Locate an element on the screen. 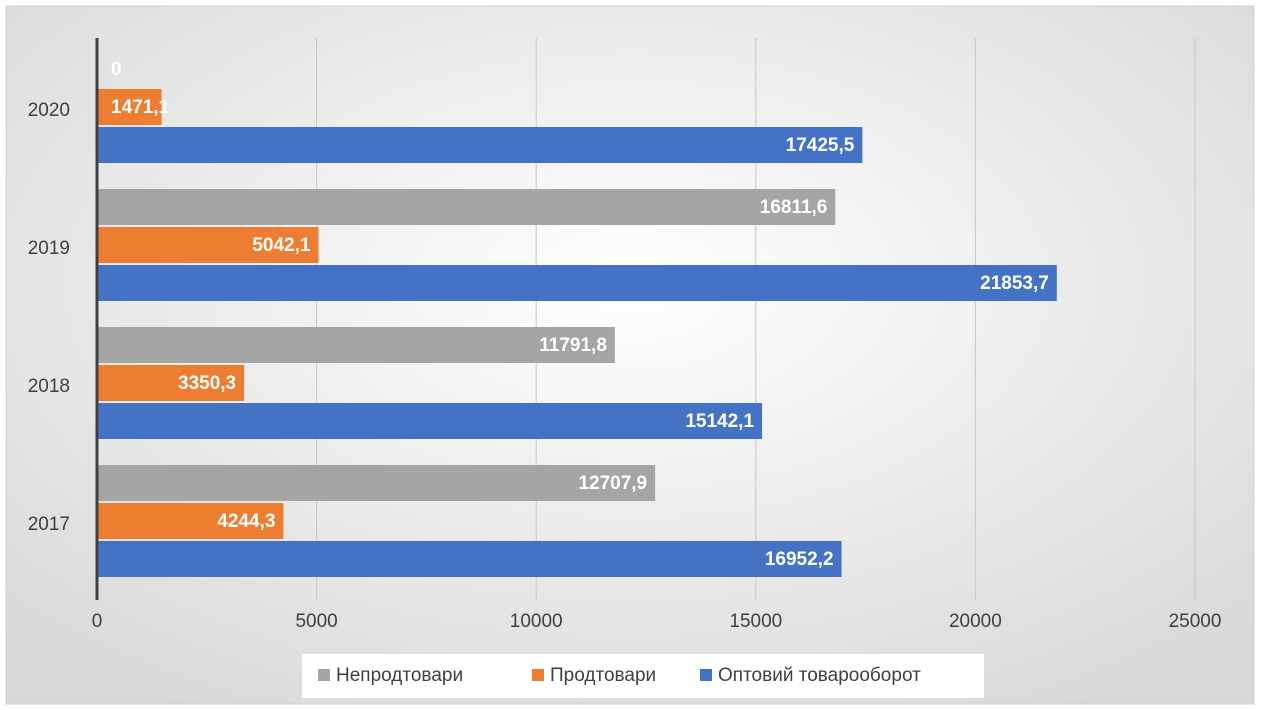  x-tick-label: 25000 is located at coordinates (1195, 621).